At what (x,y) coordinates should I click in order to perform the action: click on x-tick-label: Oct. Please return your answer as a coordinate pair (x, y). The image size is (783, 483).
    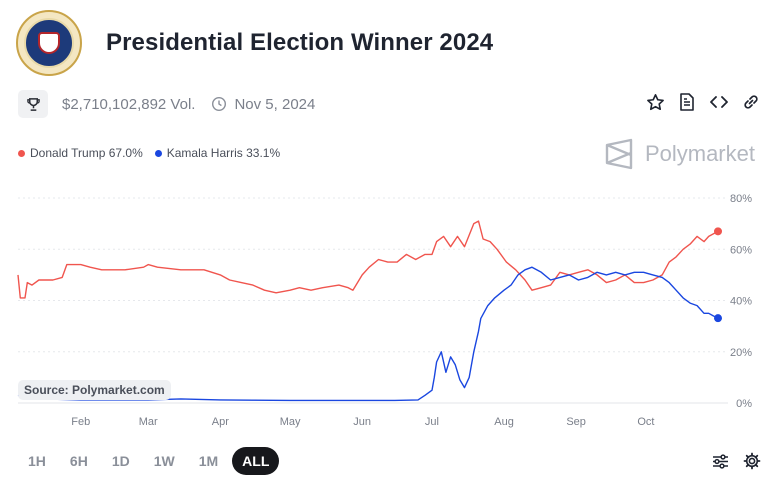
    Looking at the image, I should click on (645, 422).